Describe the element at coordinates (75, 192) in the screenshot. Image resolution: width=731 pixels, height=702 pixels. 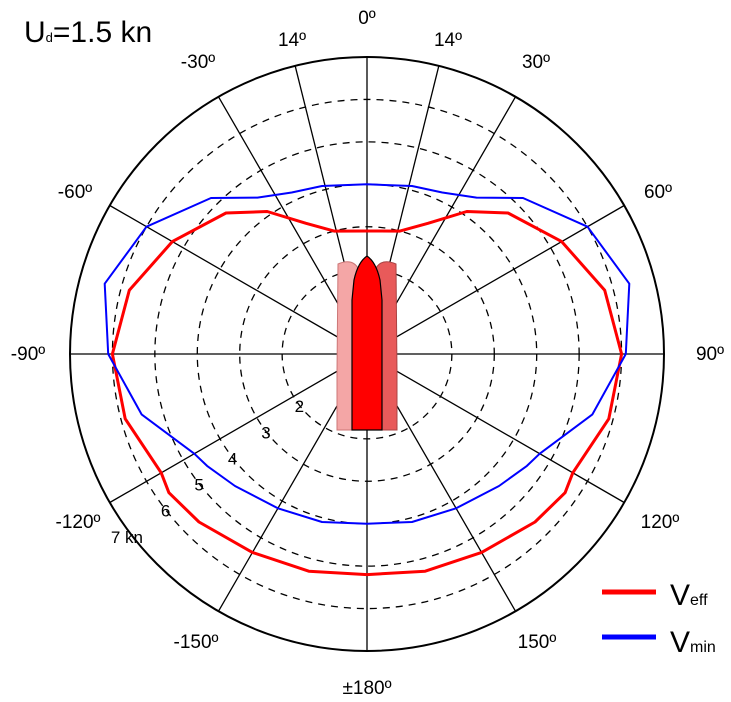
I see `angle-label--60: -60º` at that location.